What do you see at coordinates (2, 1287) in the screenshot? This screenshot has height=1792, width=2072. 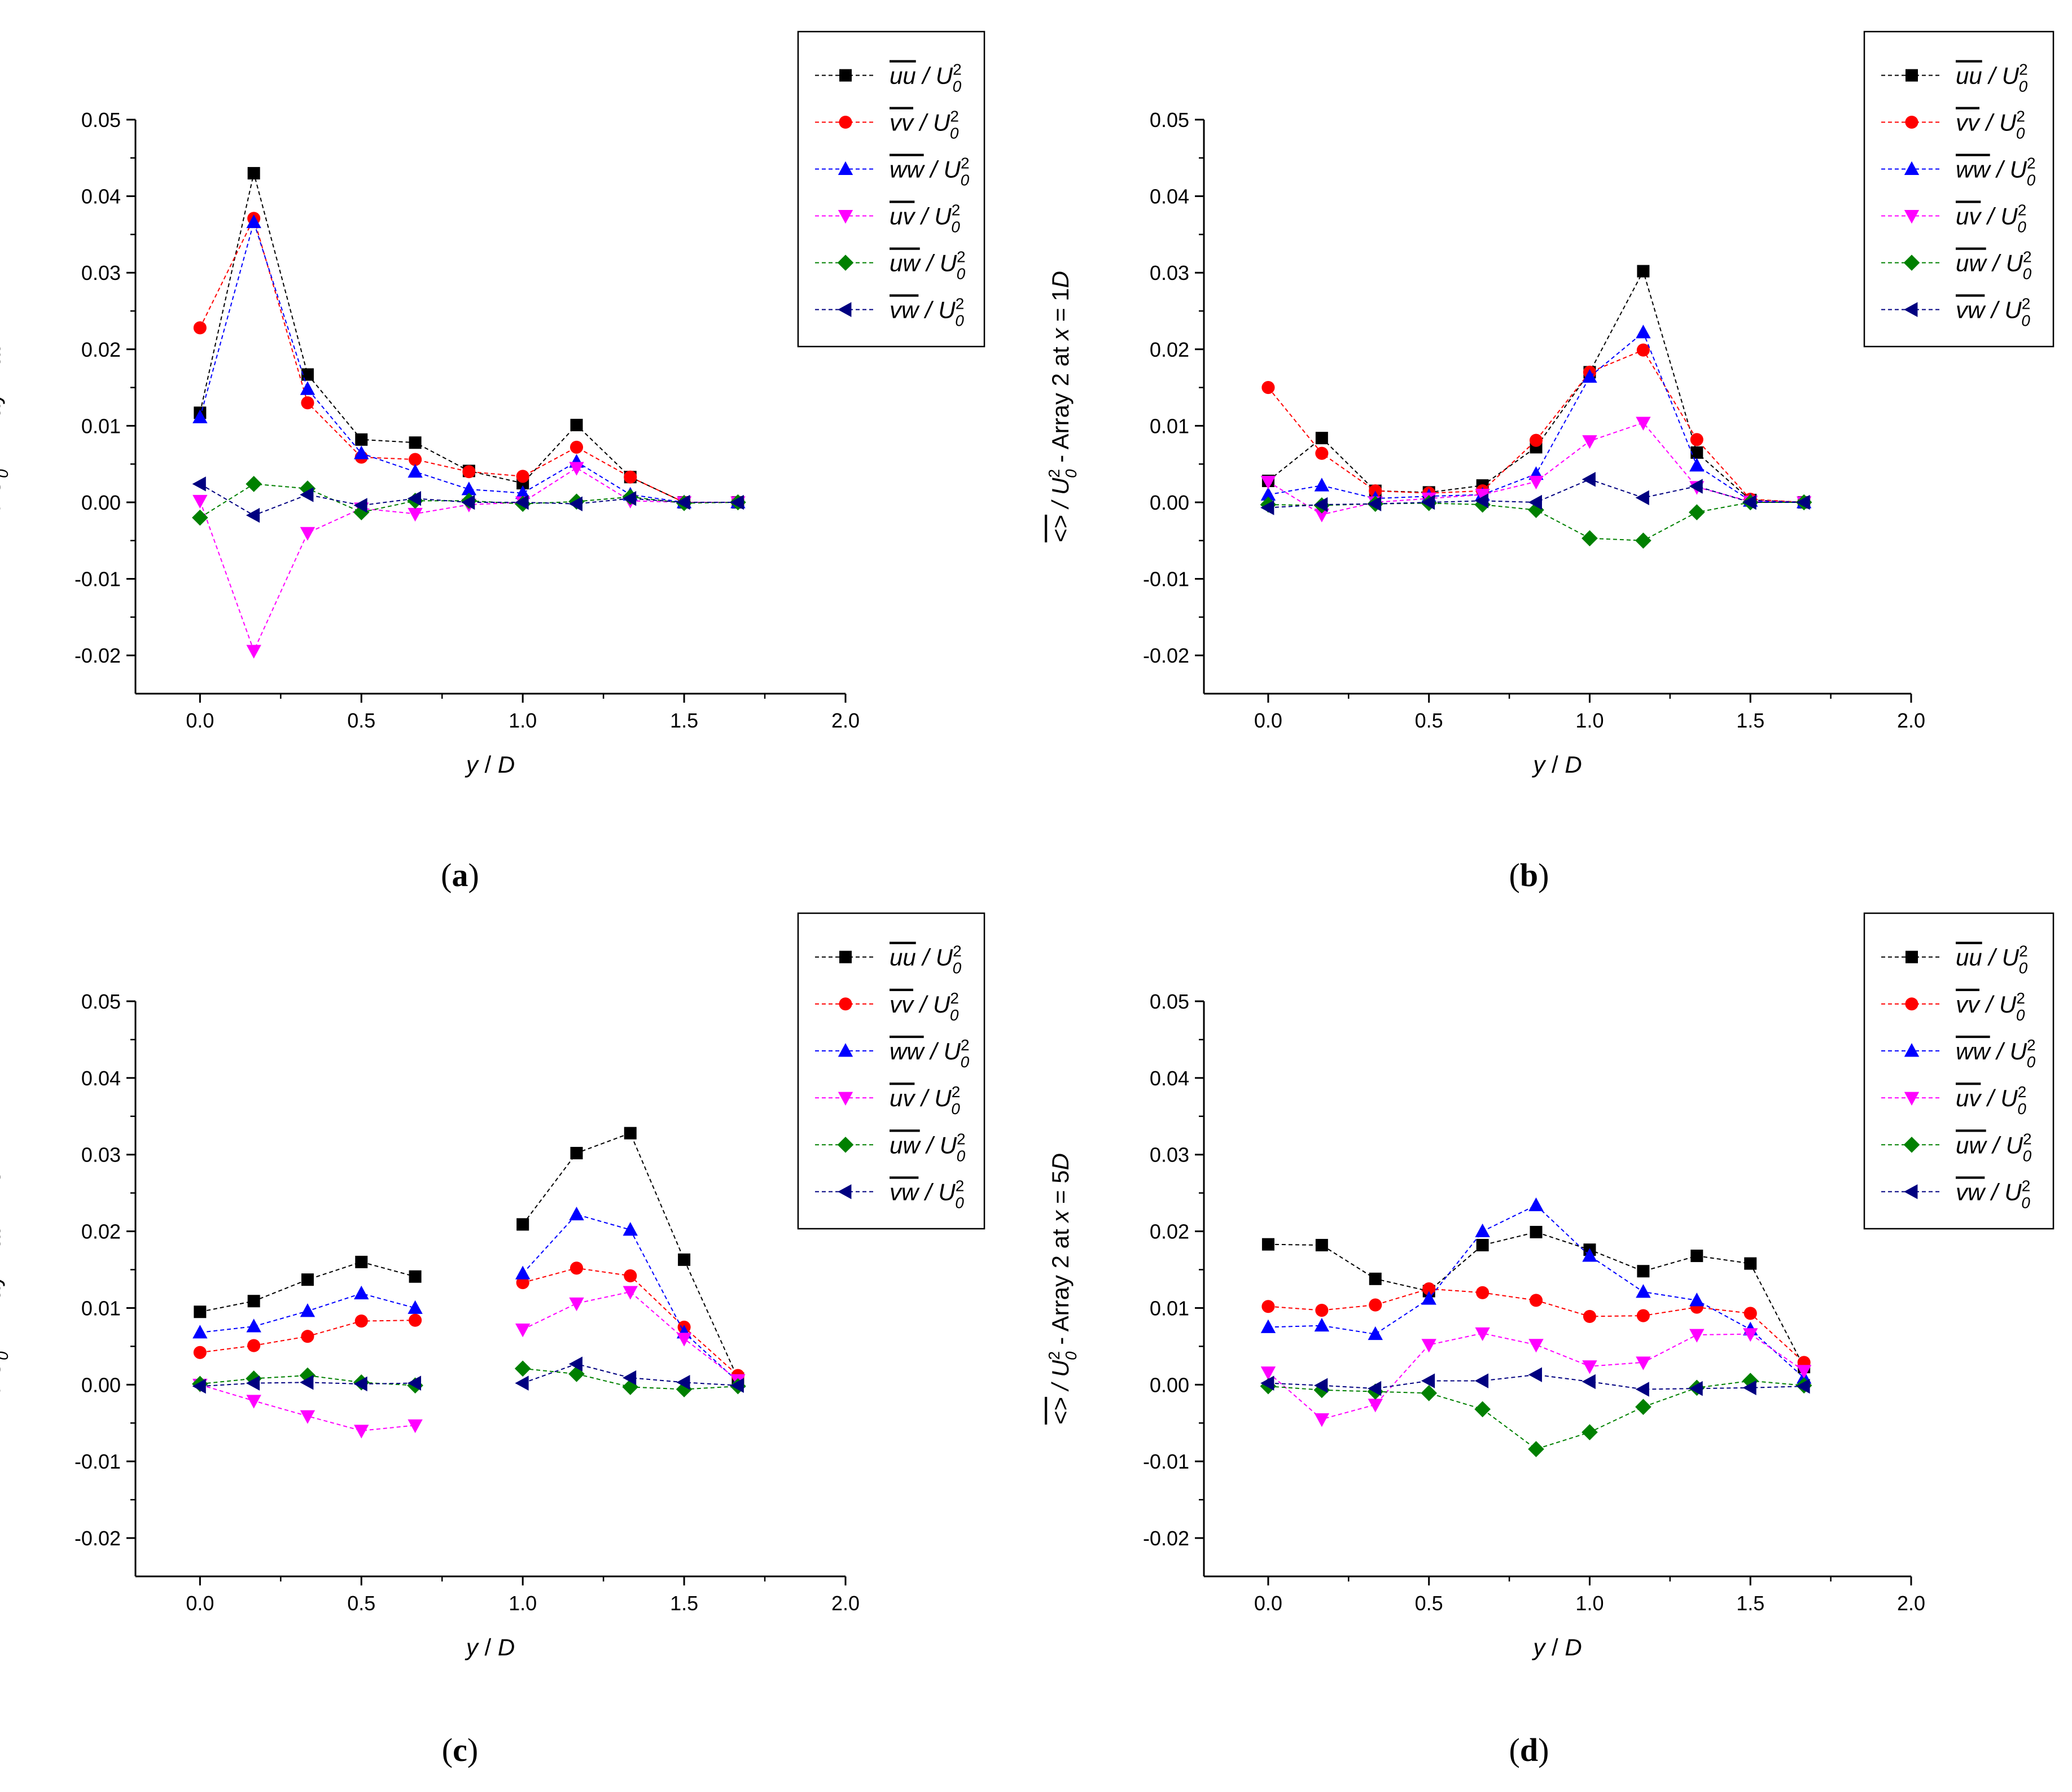 I see `y-label-tail: - Array 1 at` at bounding box center [2, 1287].